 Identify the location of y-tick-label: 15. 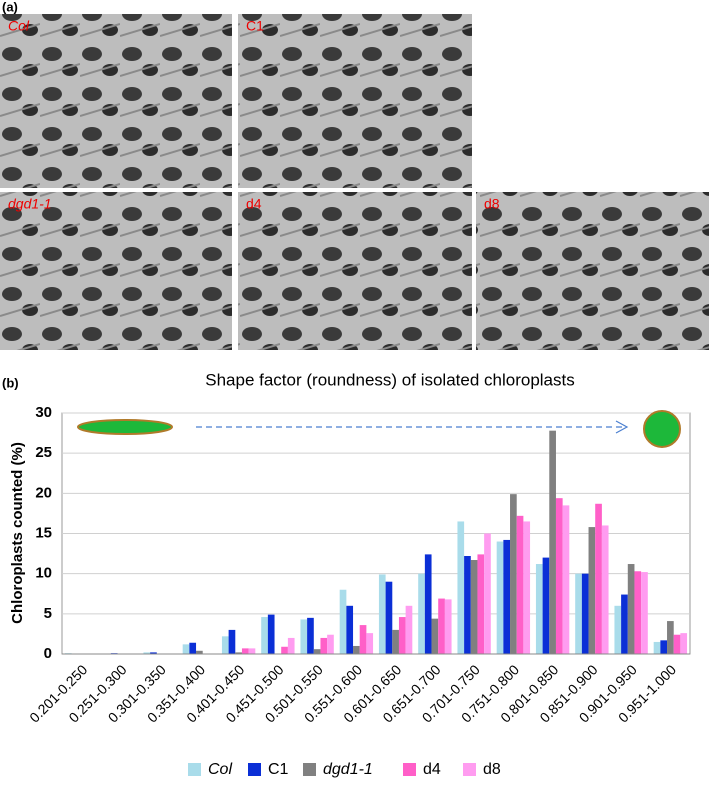
(43, 532).